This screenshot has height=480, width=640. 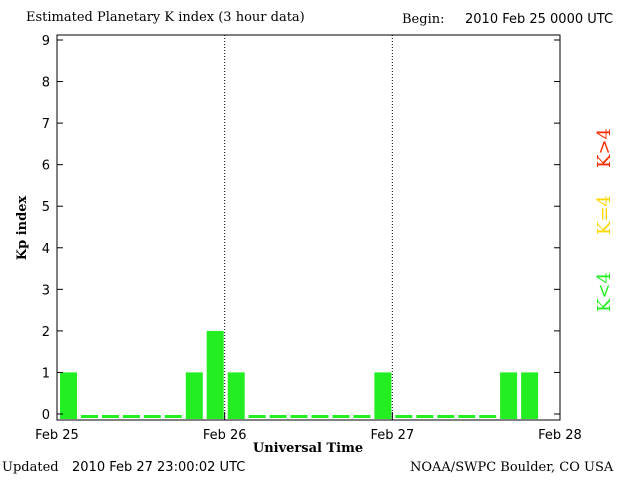 What do you see at coordinates (604, 215) in the screenshot?
I see `legend-k-equal-4: K=4` at bounding box center [604, 215].